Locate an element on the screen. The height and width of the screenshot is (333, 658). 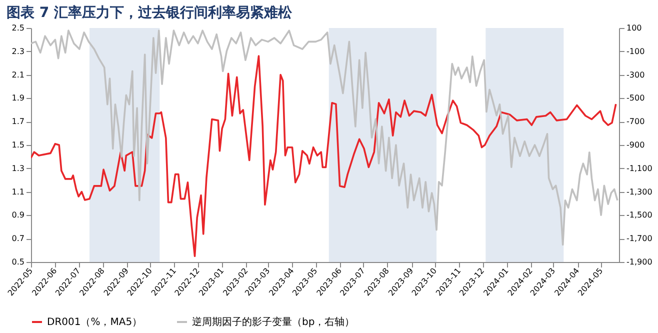
y-tick-label: 1.9 is located at coordinates (18, 98).